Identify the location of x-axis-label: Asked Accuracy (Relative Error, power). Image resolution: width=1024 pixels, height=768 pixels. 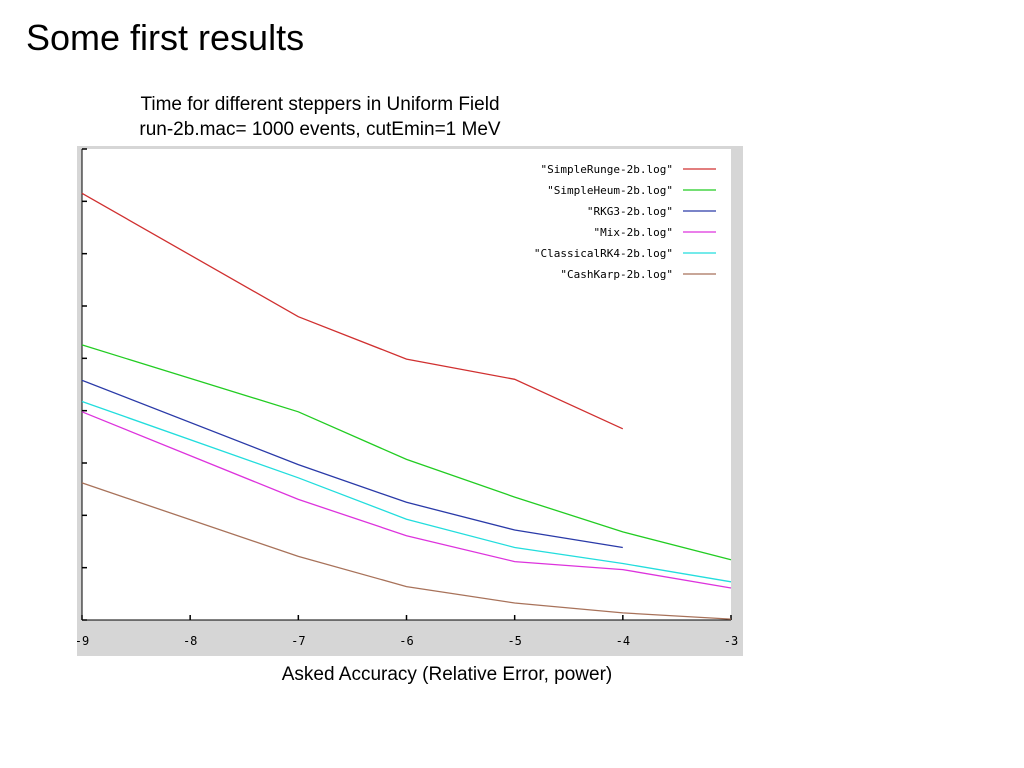
(447, 674).